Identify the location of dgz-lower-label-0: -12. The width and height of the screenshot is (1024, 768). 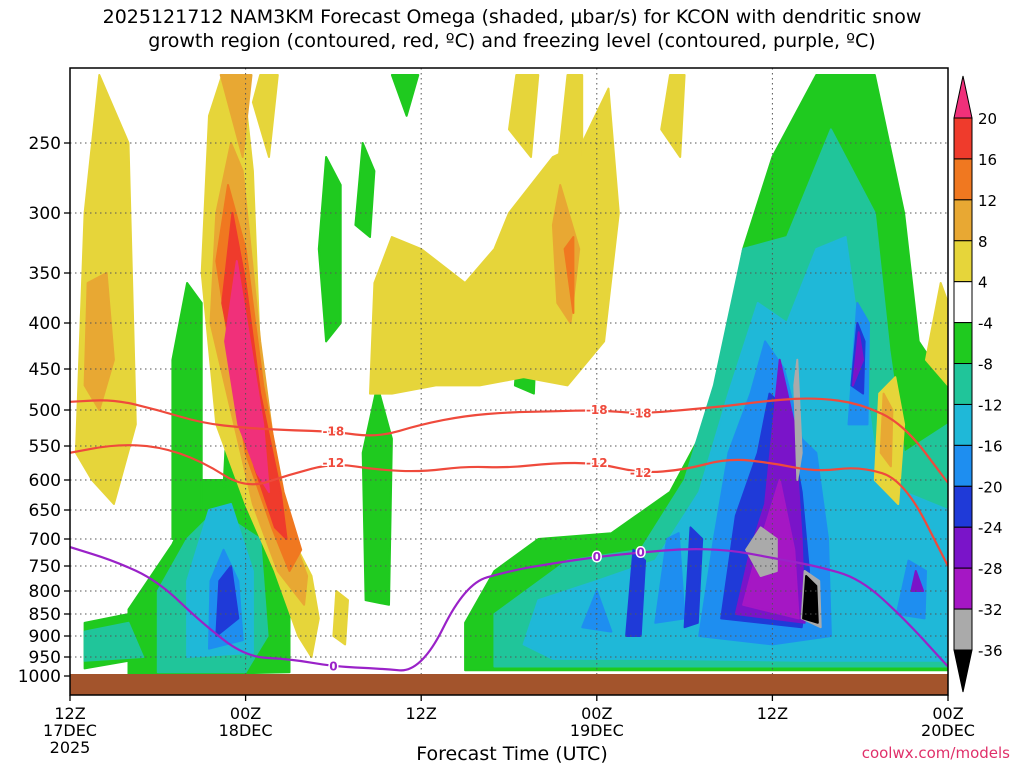
(334, 463).